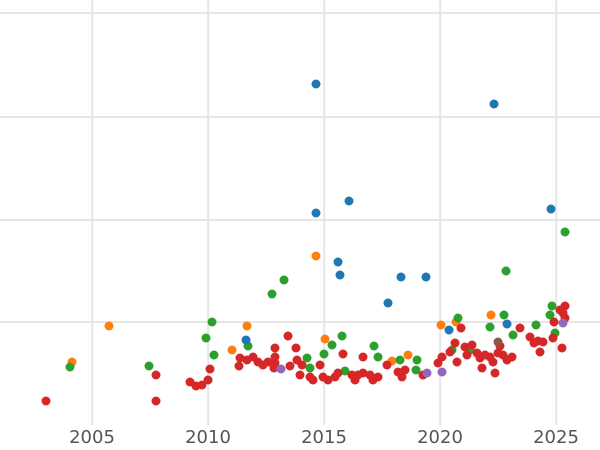 This screenshot has height=450, width=600. What do you see at coordinates (556, 437) in the screenshot?
I see `x-axis-tick-label: 2025` at bounding box center [556, 437].